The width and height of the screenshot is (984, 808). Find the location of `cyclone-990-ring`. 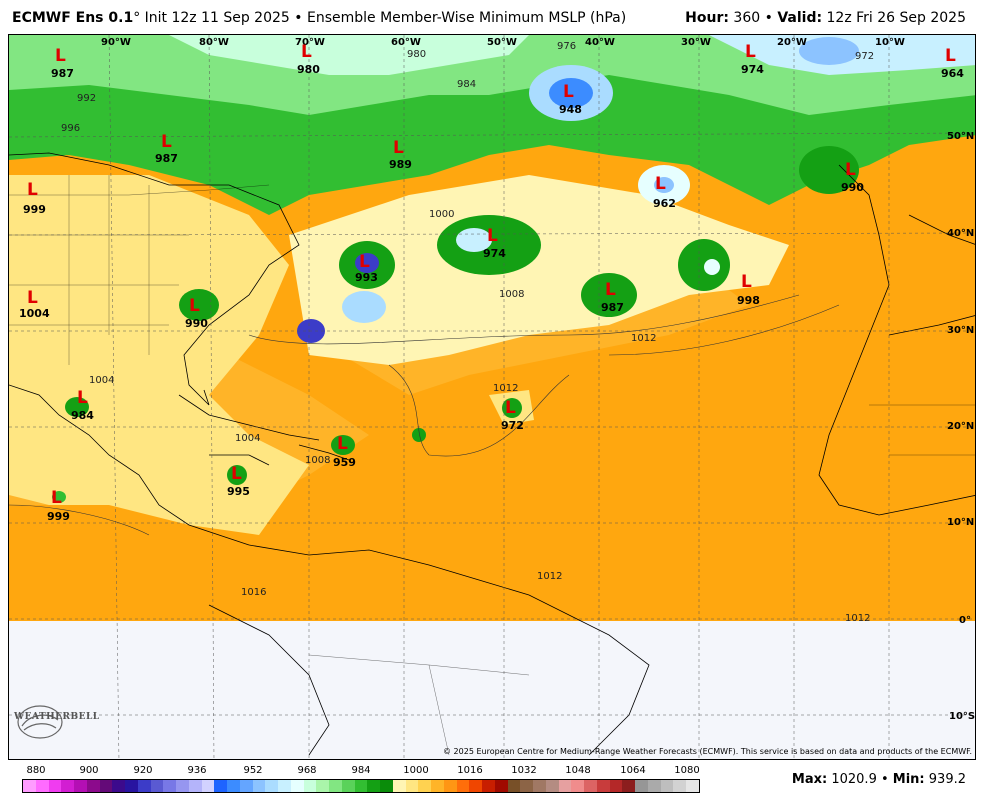

cyclone-990-ring is located at coordinates (829, 170).